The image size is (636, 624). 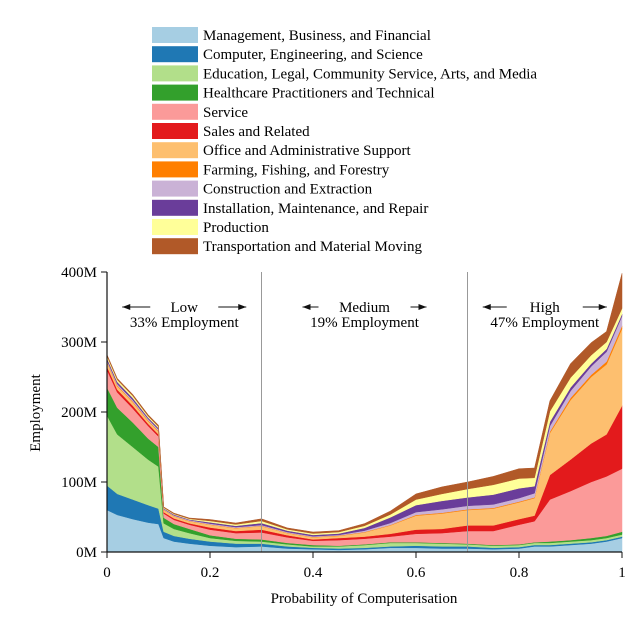 What do you see at coordinates (185, 308) in the screenshot?
I see `region-arrow-label: Low` at bounding box center [185, 308].